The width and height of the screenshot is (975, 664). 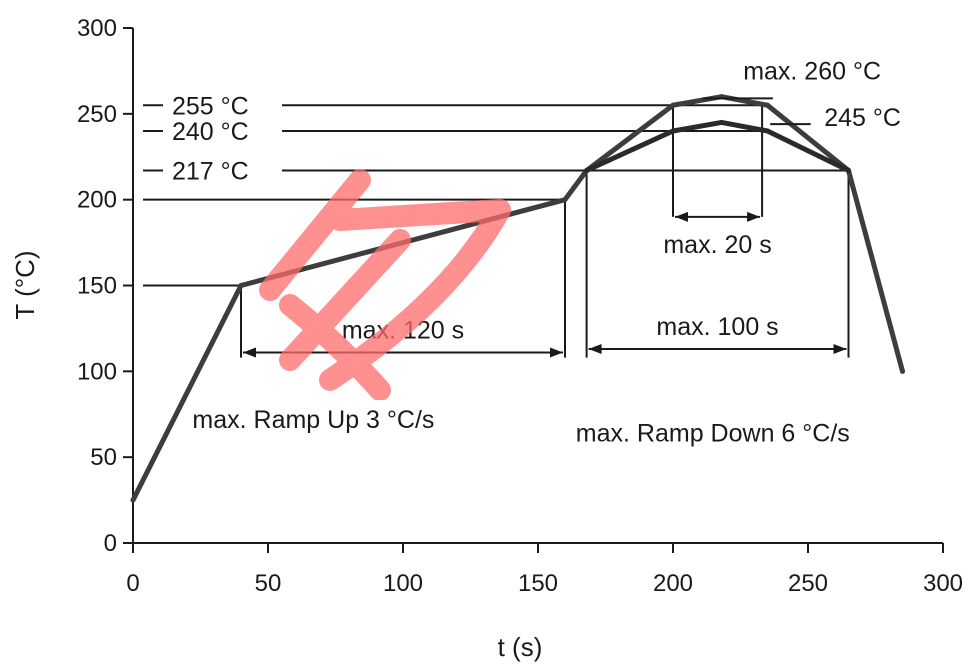 I want to click on x-tick-label: 250, so click(x=808, y=583).